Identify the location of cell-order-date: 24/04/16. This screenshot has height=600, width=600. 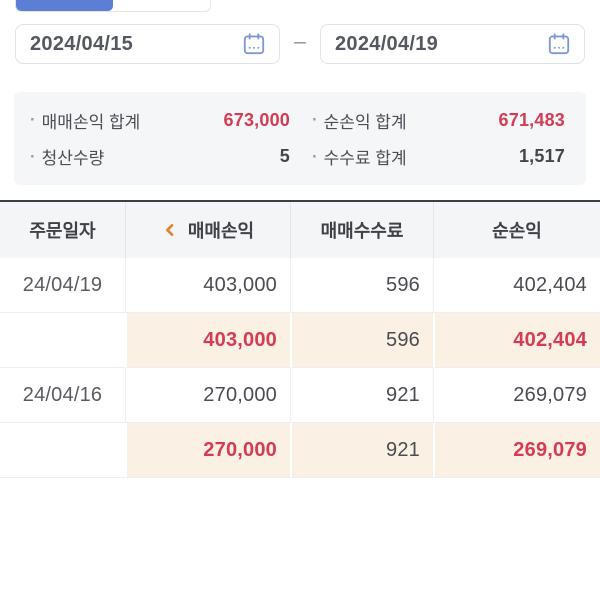
(62, 395).